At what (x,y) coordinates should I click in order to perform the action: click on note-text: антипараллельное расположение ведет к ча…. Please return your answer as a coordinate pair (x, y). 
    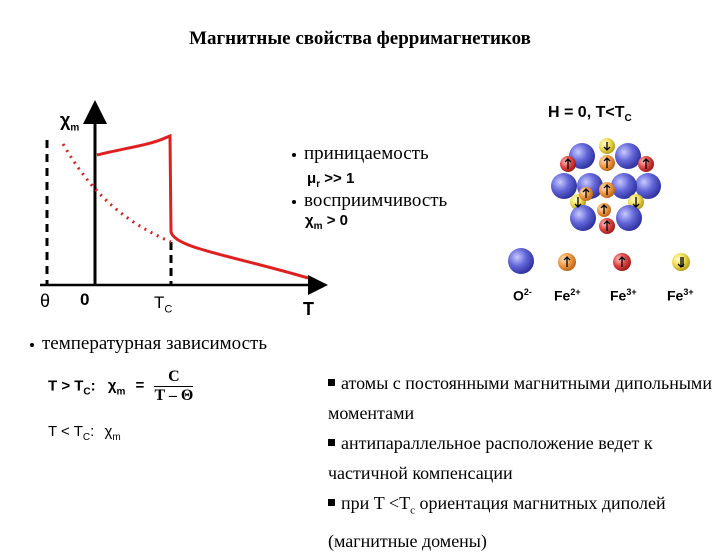
    Looking at the image, I should click on (490, 458).